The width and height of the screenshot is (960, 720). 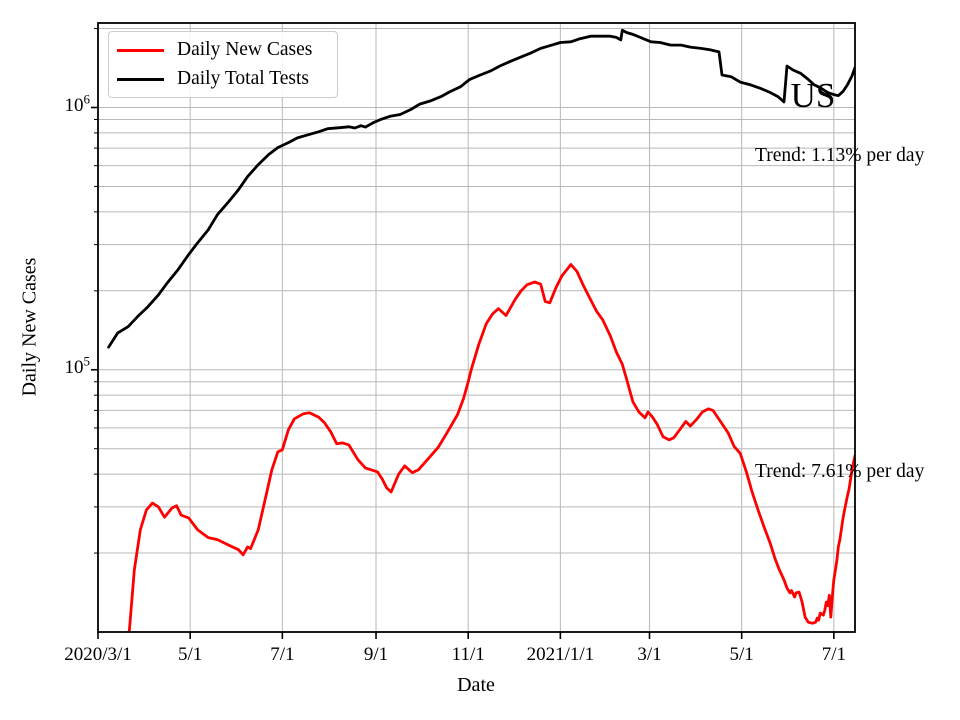 What do you see at coordinates (840, 155) in the screenshot?
I see `tests-trend-annotation: Trend: 1.13% per day` at bounding box center [840, 155].